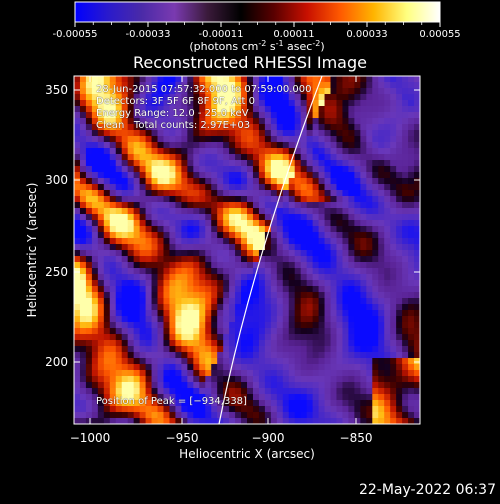 This screenshot has width=500, height=504. What do you see at coordinates (90, 438) in the screenshot?
I see `x-tick-label: −1000` at bounding box center [90, 438].